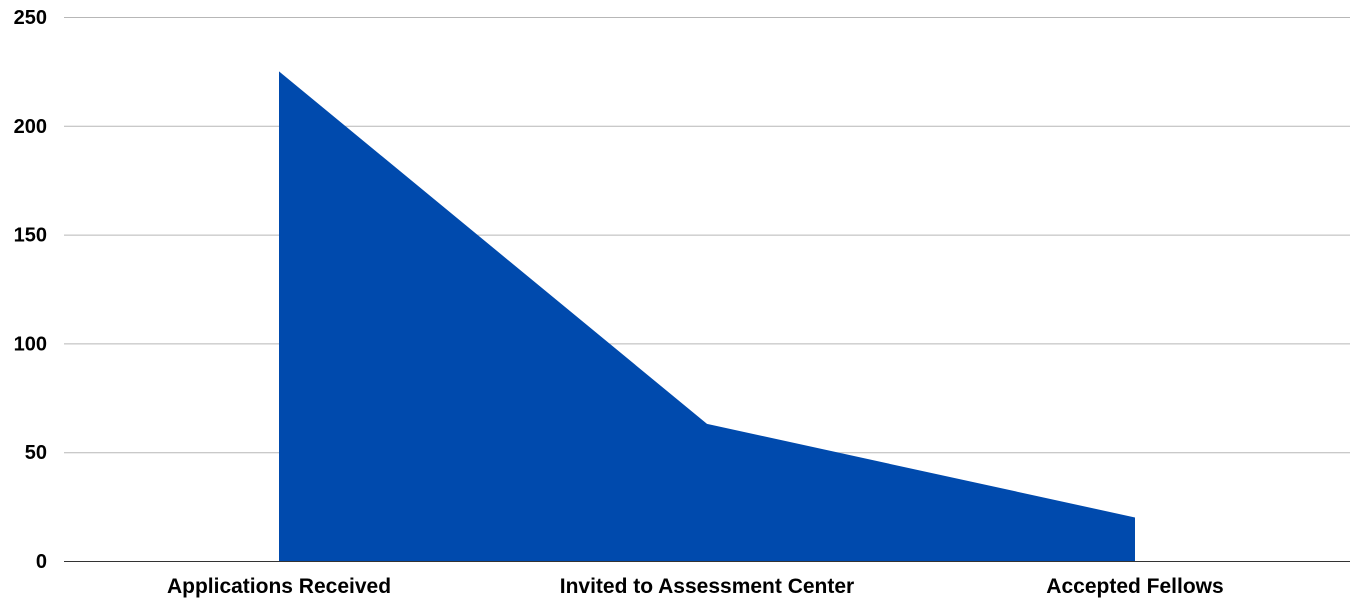 This screenshot has height=600, width=1356. Describe the element at coordinates (30, 290) in the screenshot. I see `y-axis-tick-labels: 0 50 100 150 200 250` at that location.